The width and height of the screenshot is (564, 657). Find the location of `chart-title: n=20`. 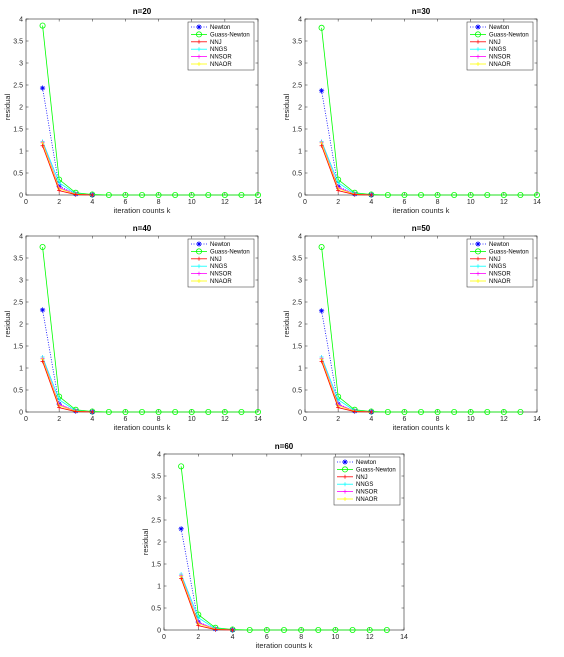

chart-title: n=20 is located at coordinates (142, 11).